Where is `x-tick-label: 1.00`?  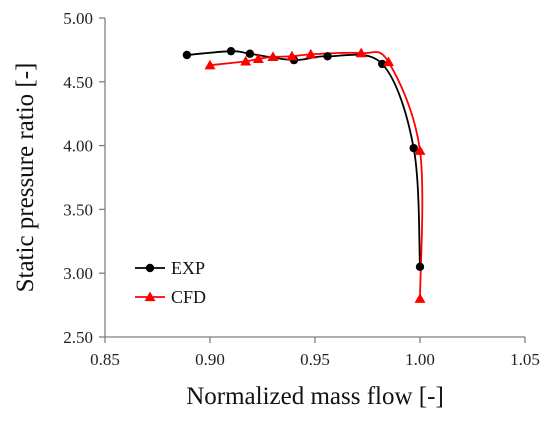 x-tick-label: 1.00 is located at coordinates (420, 359).